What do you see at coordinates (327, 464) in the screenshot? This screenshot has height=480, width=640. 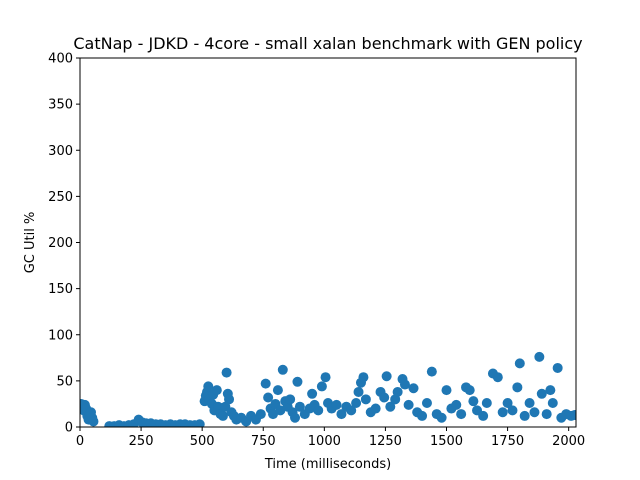 I see `x-axis-label: Time (milliseconds)` at bounding box center [327, 464].